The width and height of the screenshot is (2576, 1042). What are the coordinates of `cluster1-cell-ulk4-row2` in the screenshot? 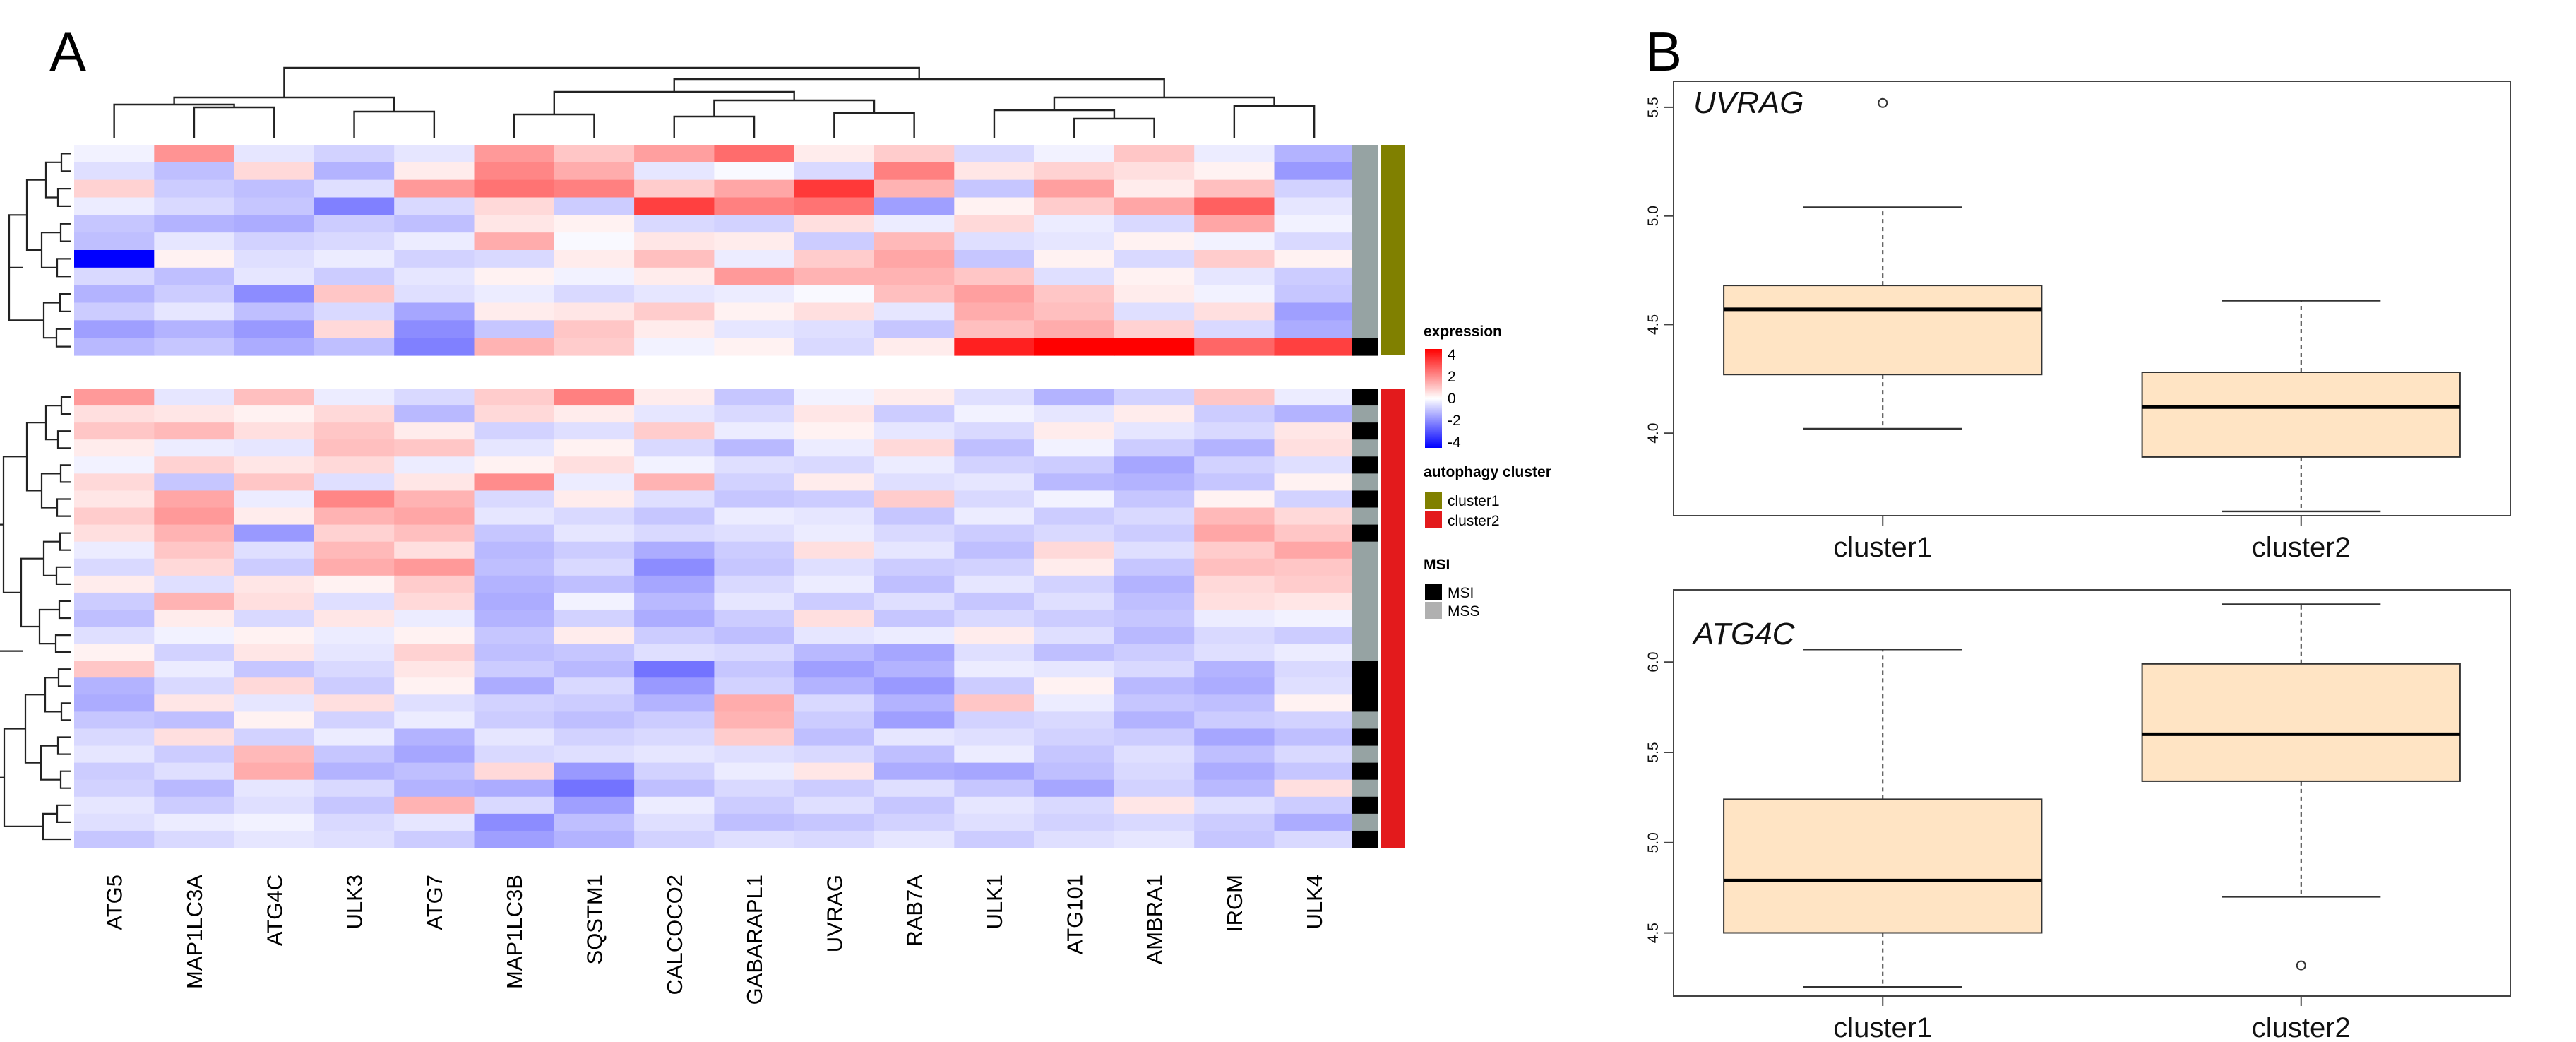 It's located at (1314, 171).